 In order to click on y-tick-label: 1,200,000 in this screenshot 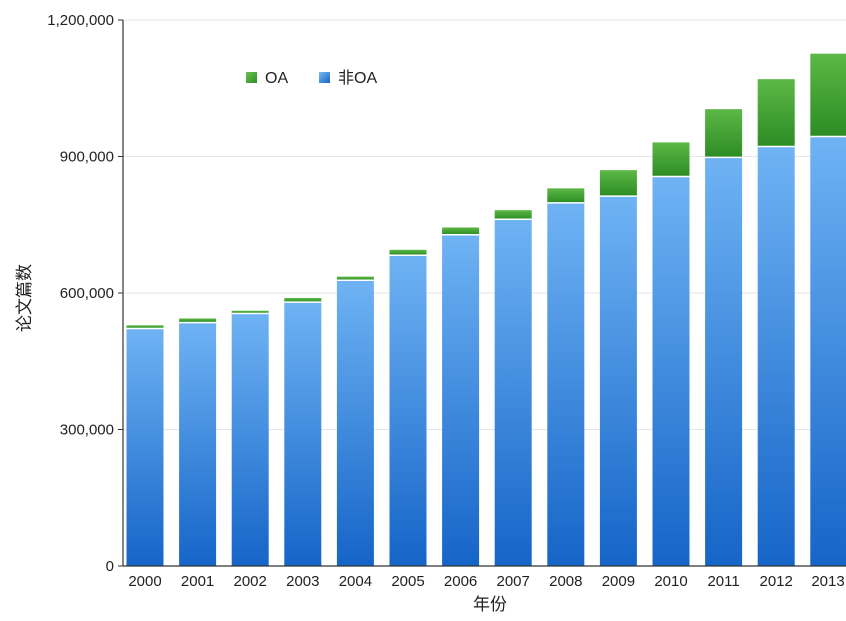, I will do `click(80, 20)`.